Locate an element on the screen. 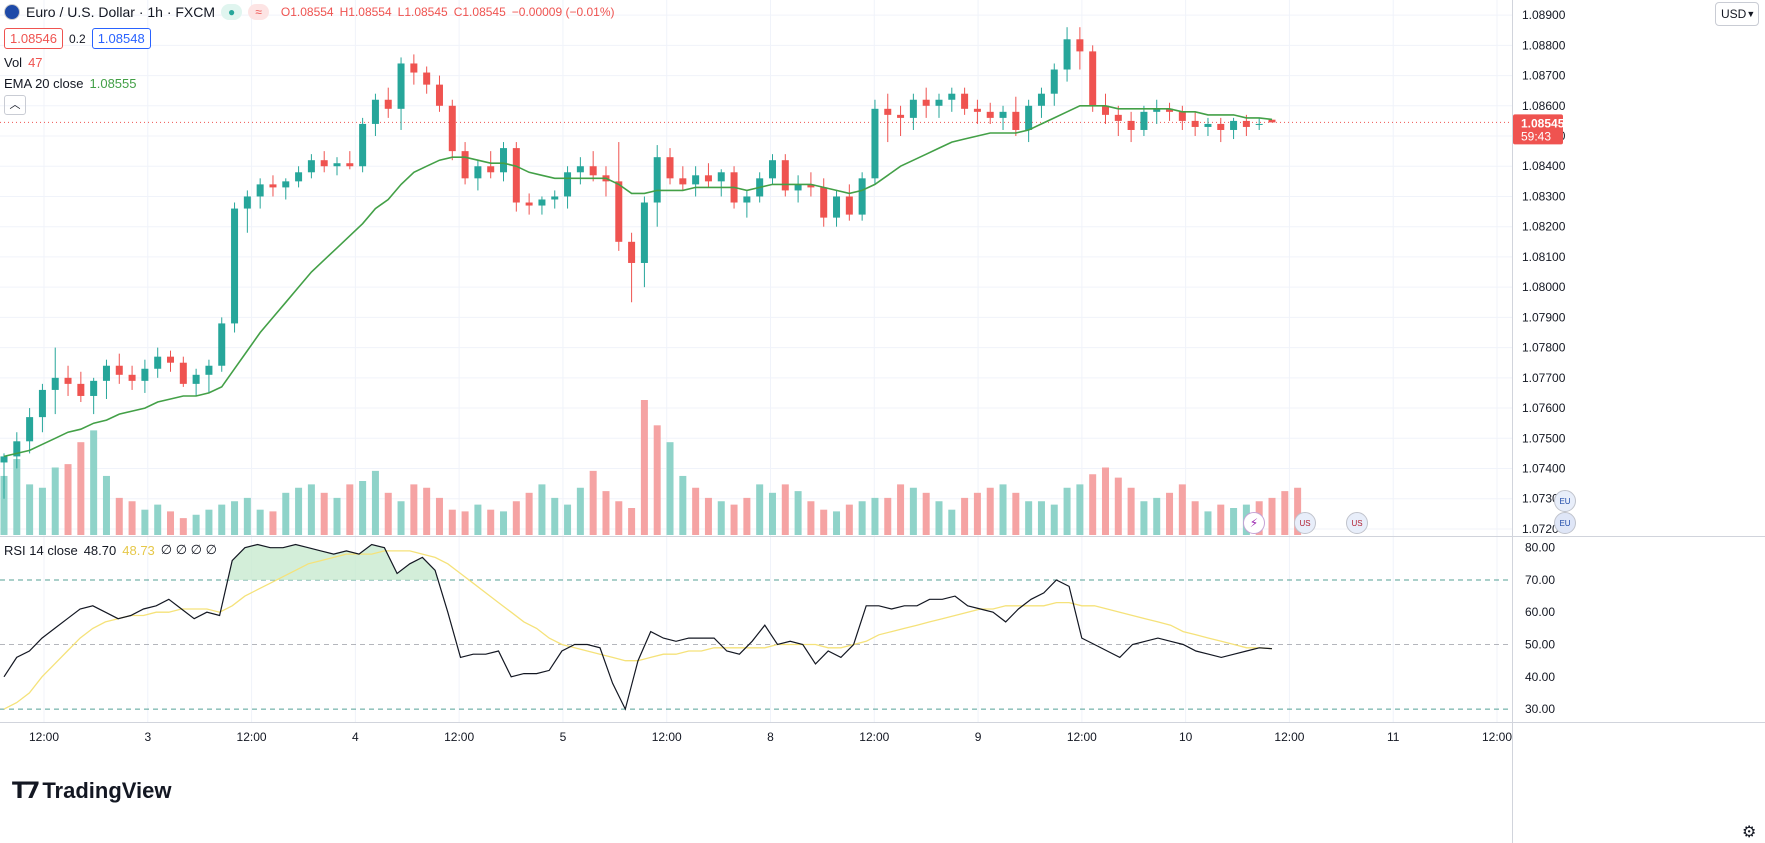 Image resolution: width=1765 pixels, height=843 pixels. gear-icon: ⚙ is located at coordinates (1749, 832).